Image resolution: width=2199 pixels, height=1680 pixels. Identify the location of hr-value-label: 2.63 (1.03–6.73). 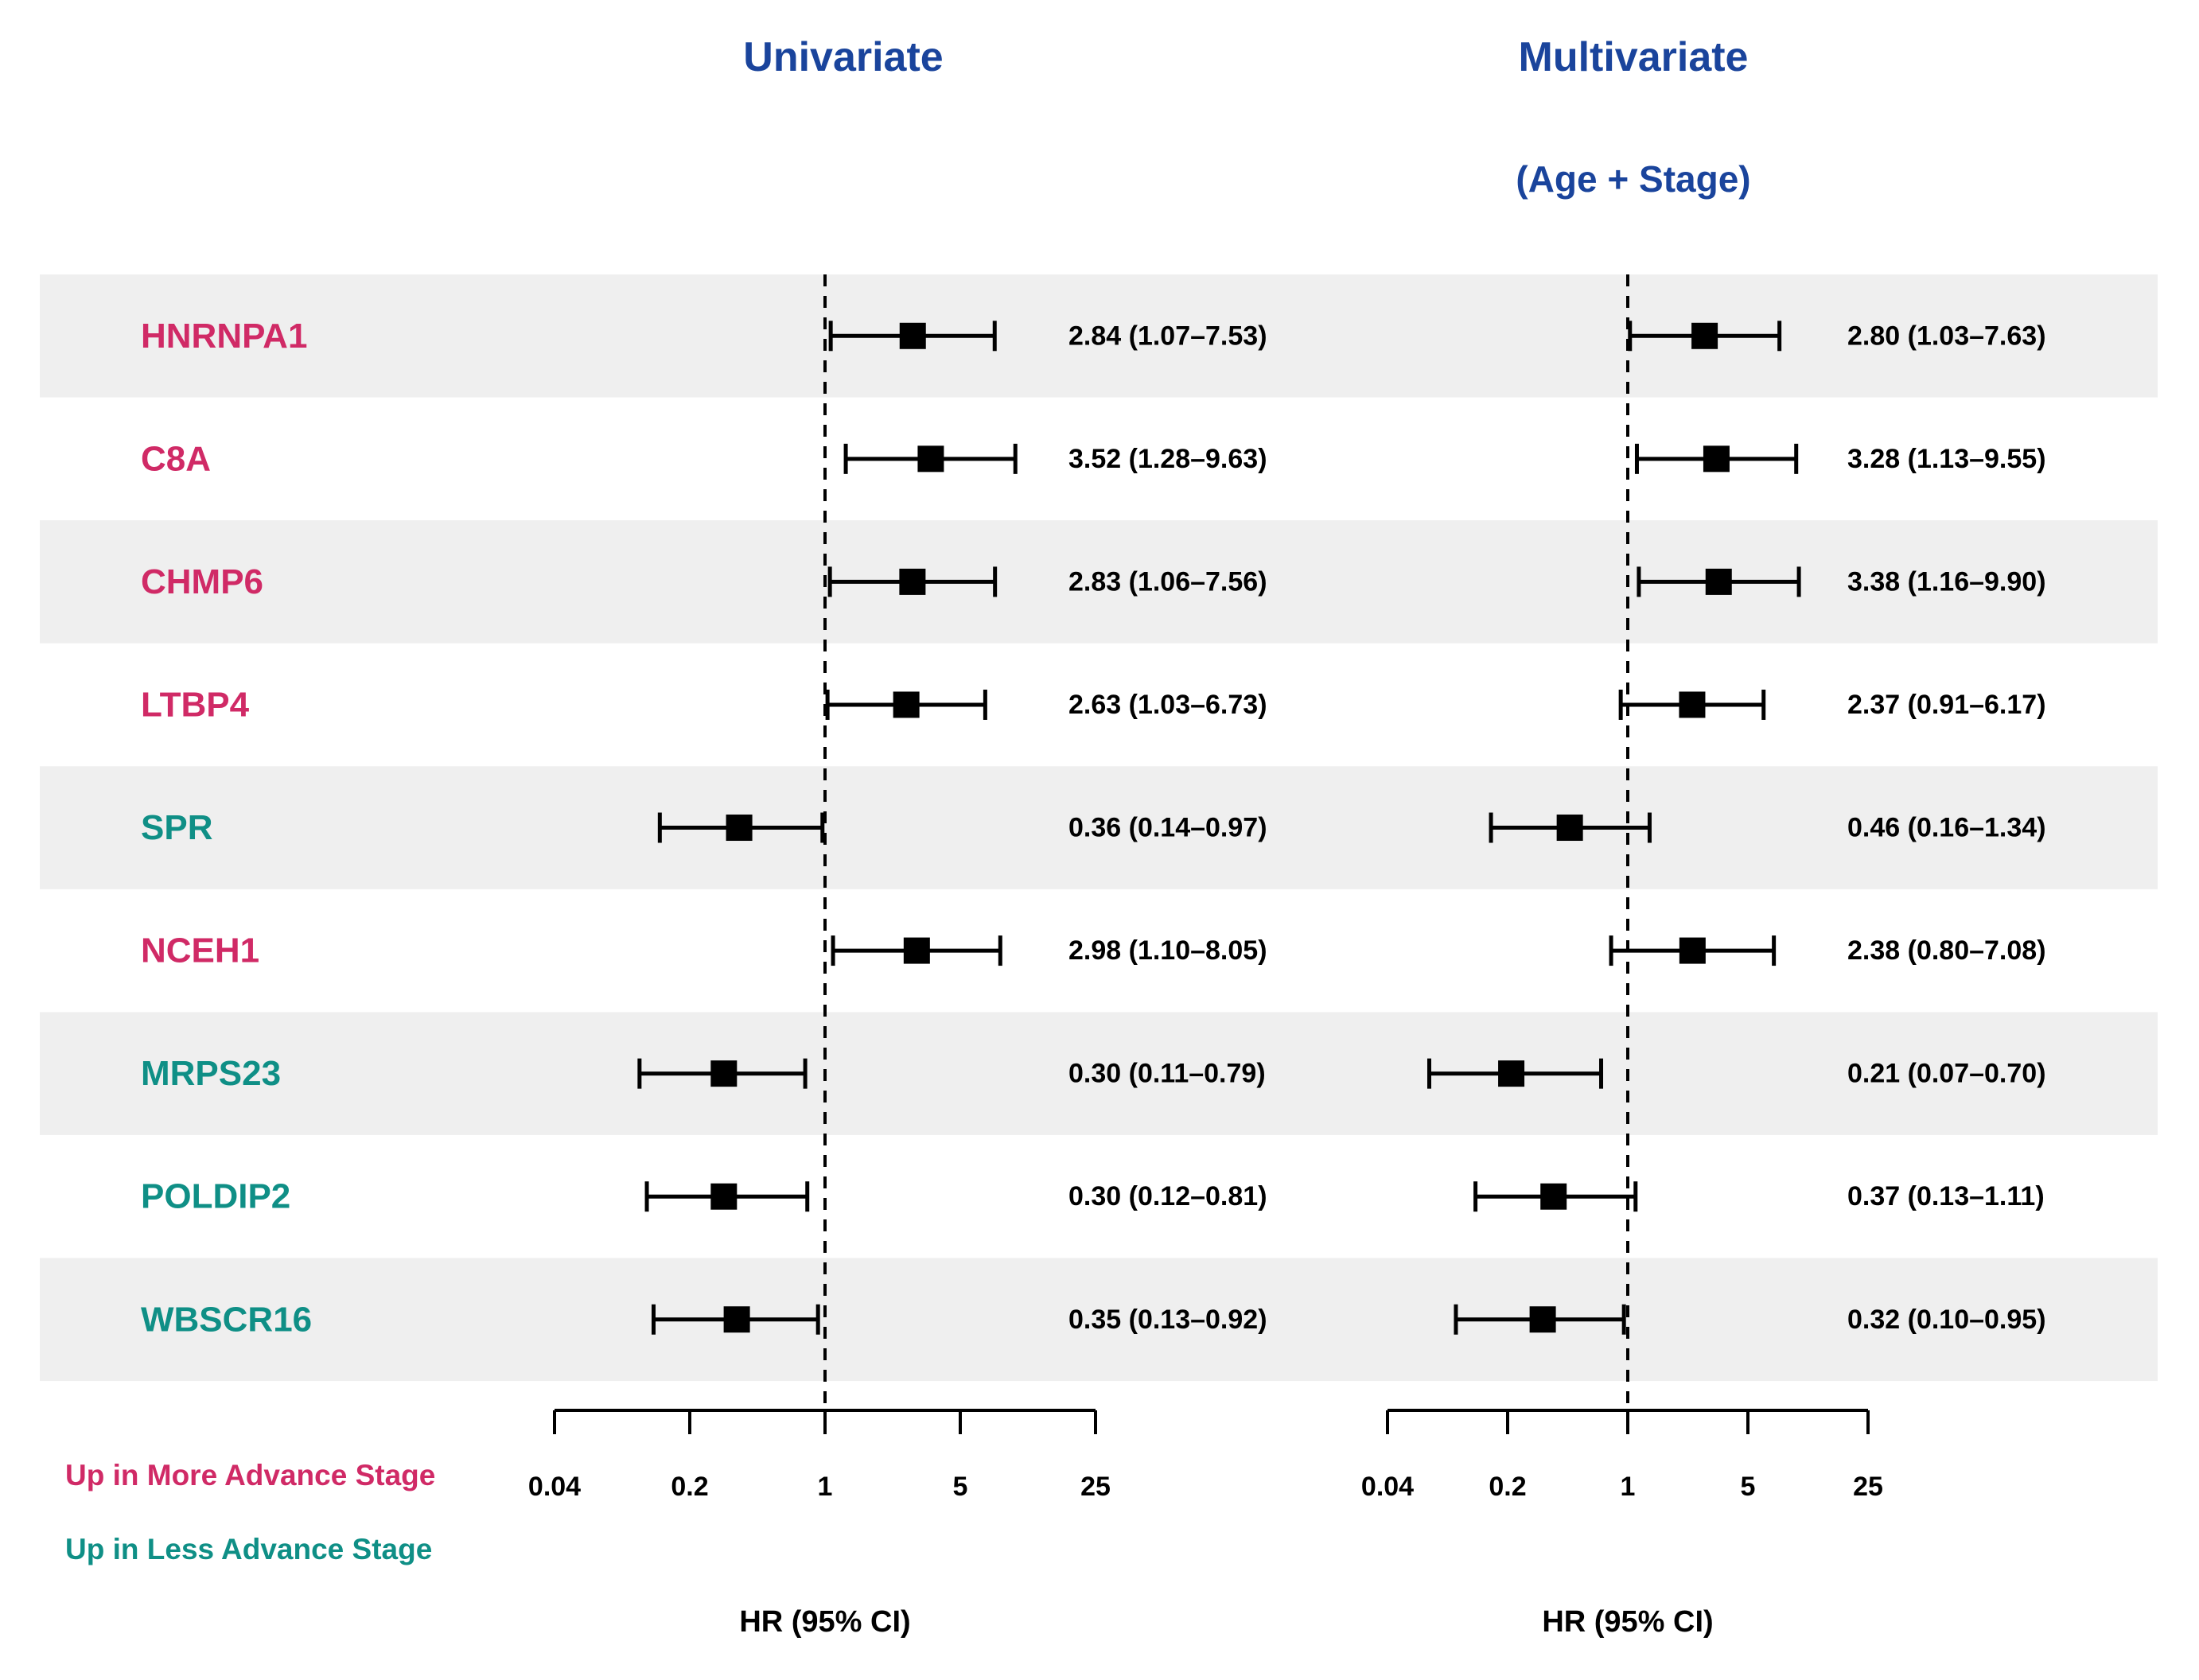
(1167, 705).